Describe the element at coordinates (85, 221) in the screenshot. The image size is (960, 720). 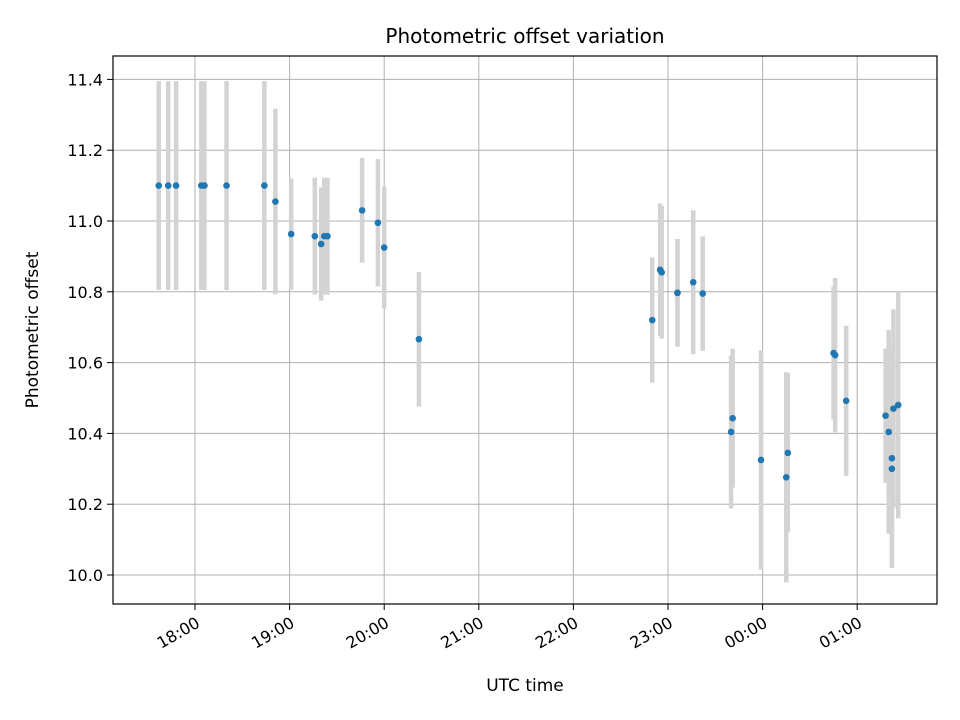
I see `y-tick-label: 11.0` at that location.